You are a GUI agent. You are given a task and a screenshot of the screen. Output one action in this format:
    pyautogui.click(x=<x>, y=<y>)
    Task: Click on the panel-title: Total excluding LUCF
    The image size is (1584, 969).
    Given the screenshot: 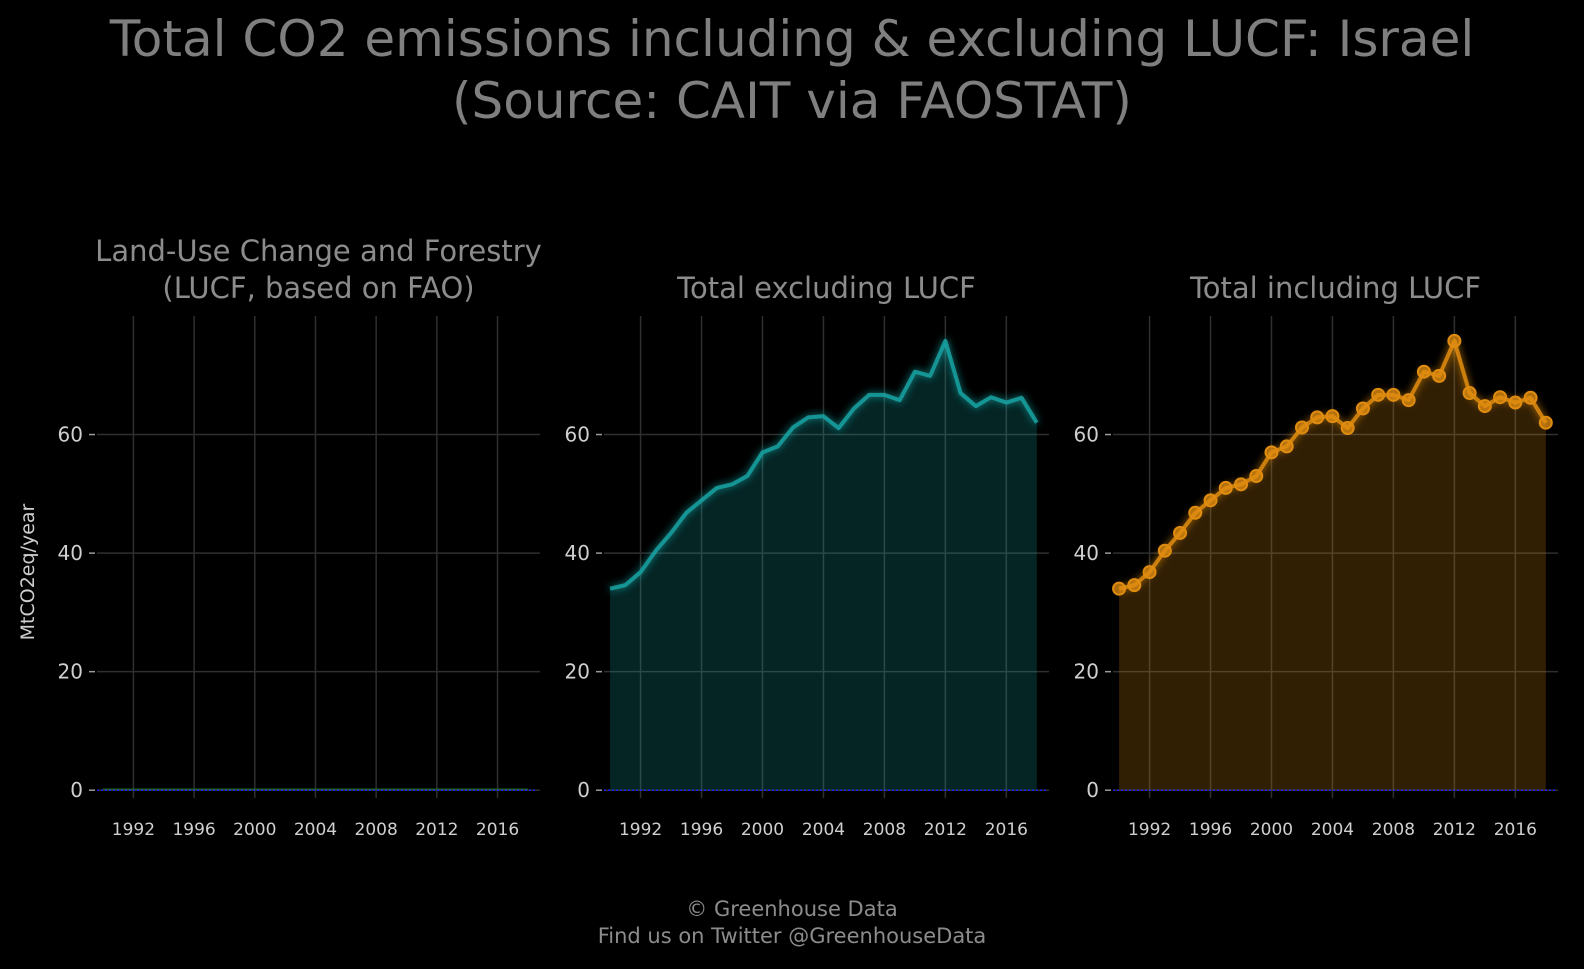 What is the action you would take?
    pyautogui.click(x=826, y=288)
    